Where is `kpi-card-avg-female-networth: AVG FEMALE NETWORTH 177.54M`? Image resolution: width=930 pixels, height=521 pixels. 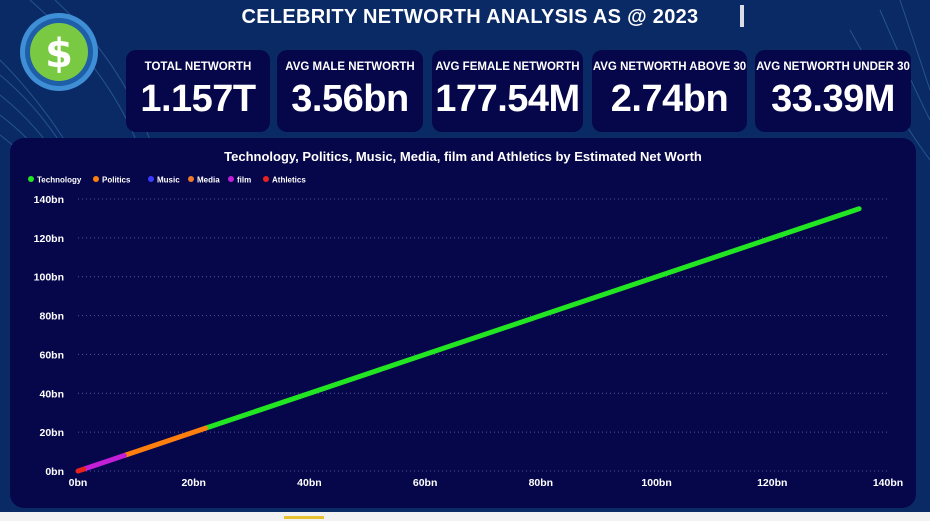
kpi-card-avg-female-networth: AVG FEMALE NETWORTH 177.54M is located at coordinates (507, 91).